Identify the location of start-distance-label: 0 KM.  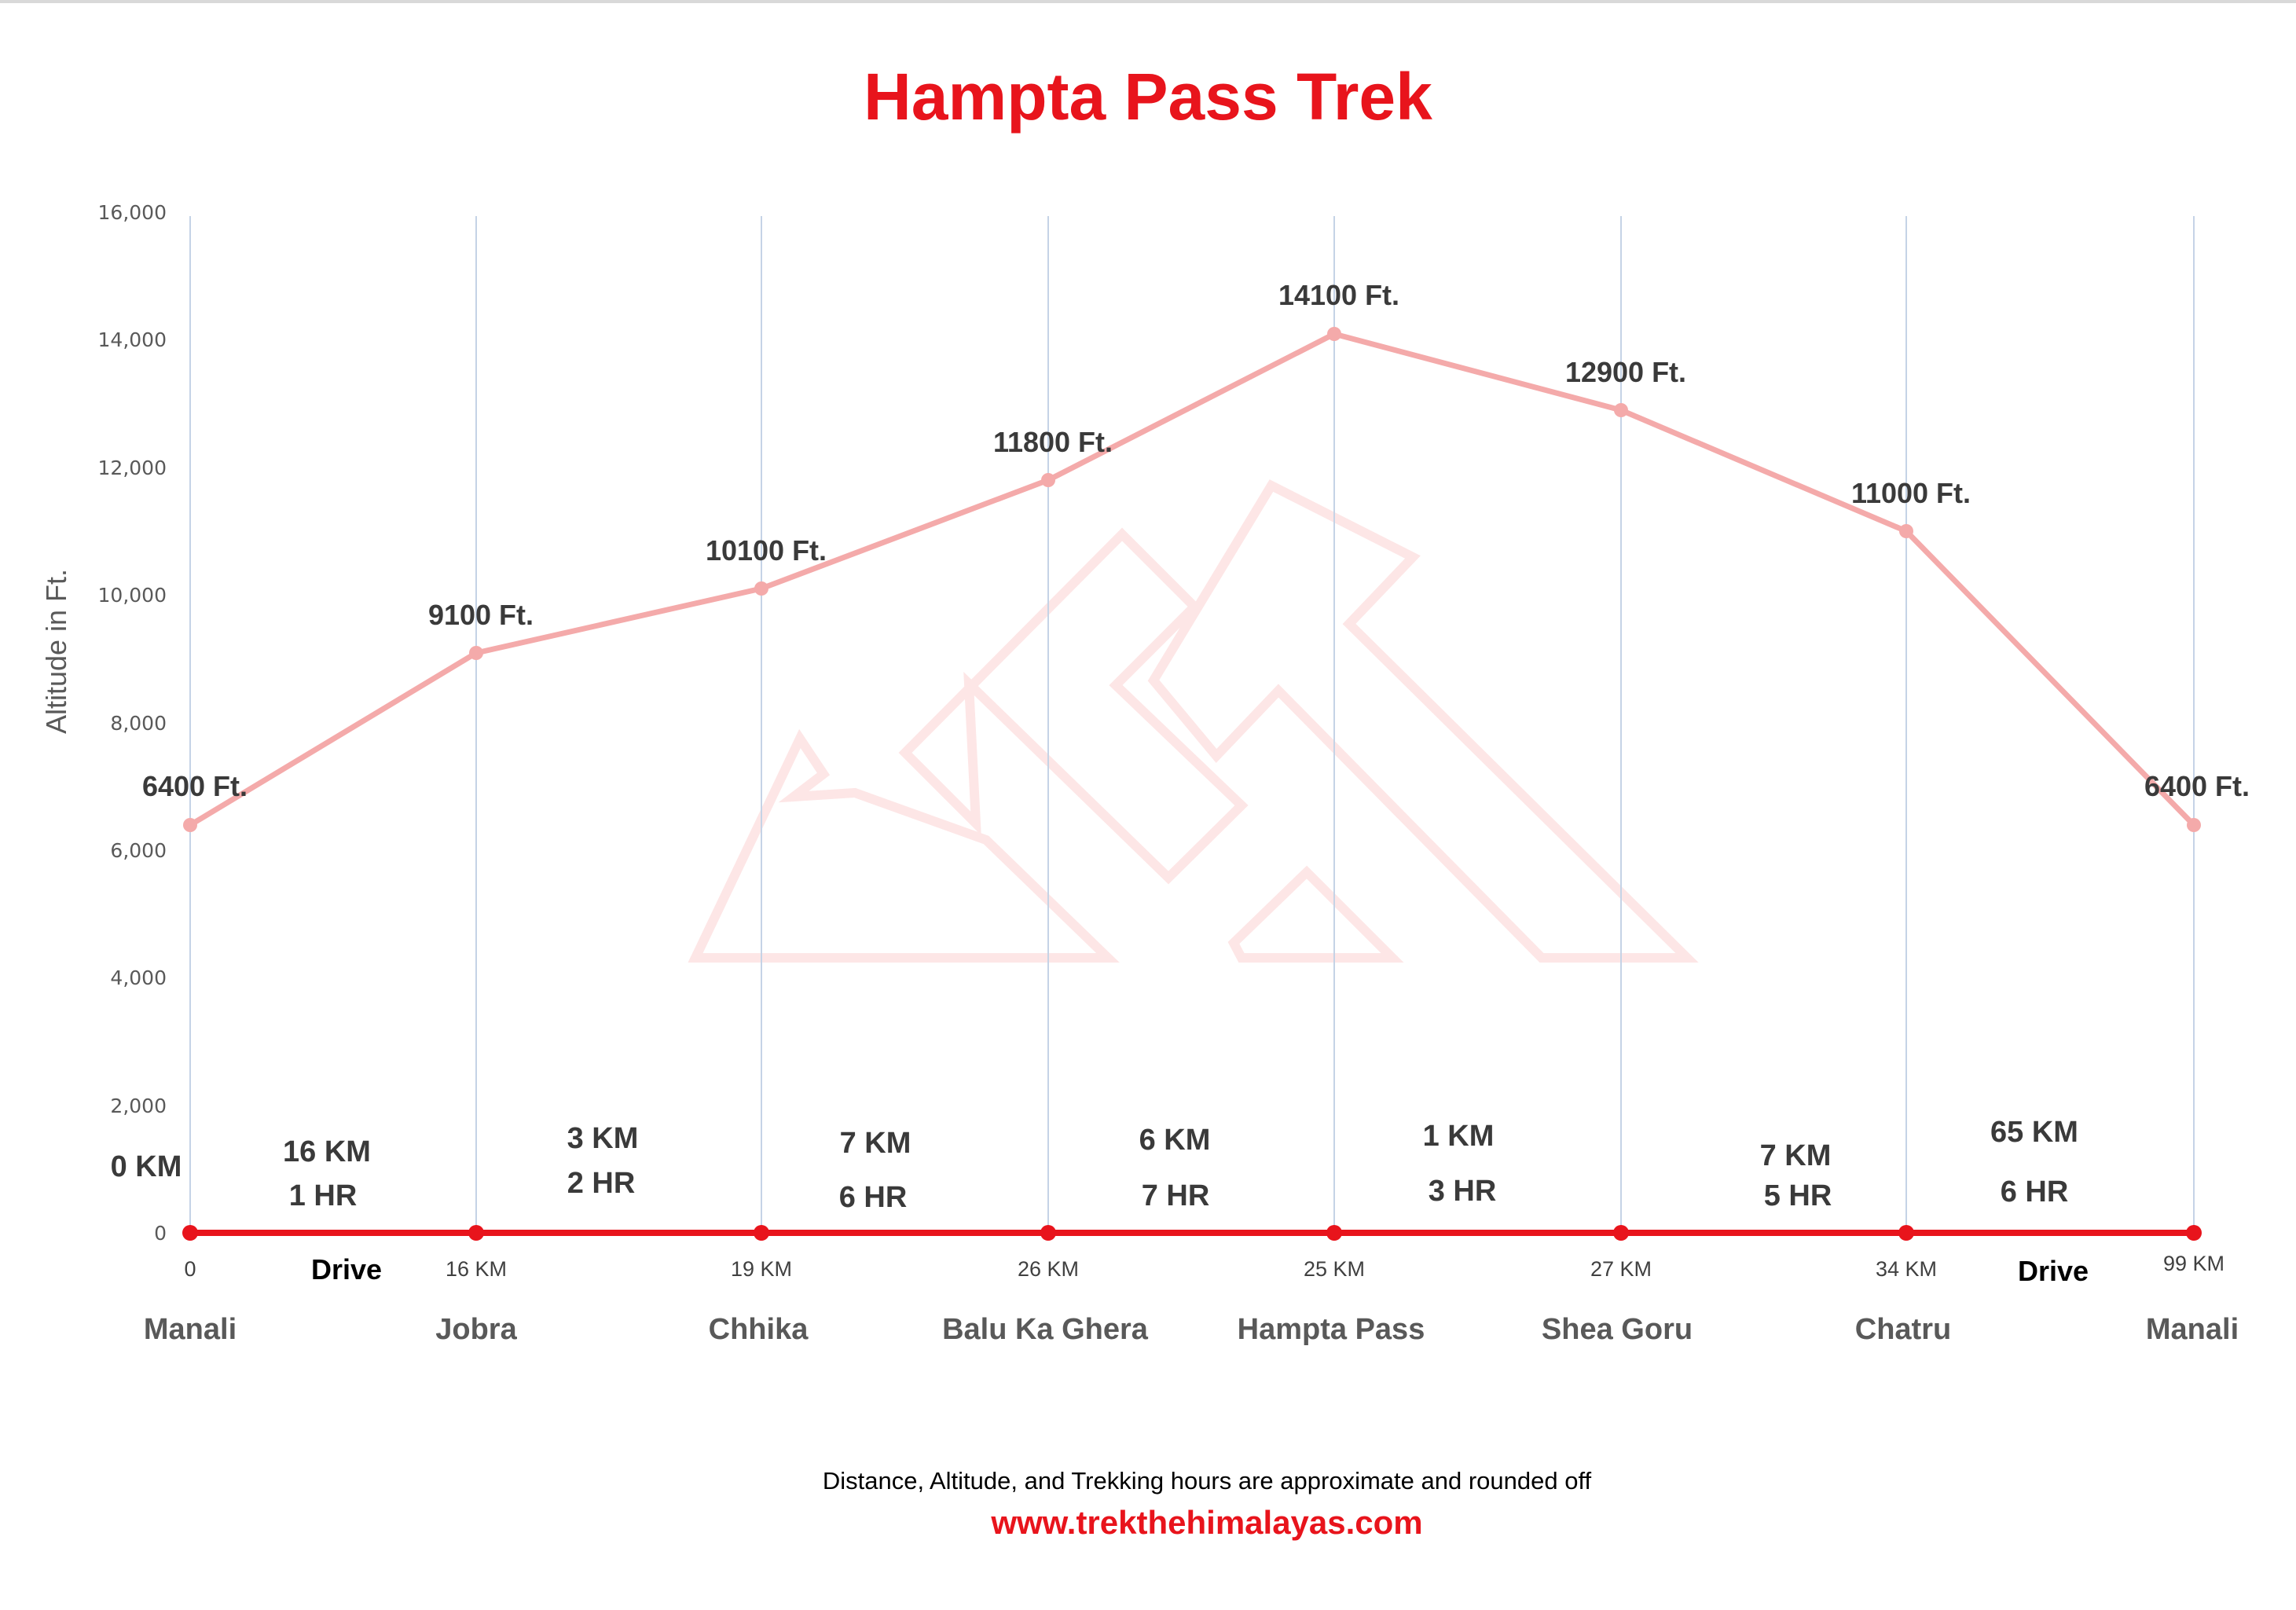
(146, 1166).